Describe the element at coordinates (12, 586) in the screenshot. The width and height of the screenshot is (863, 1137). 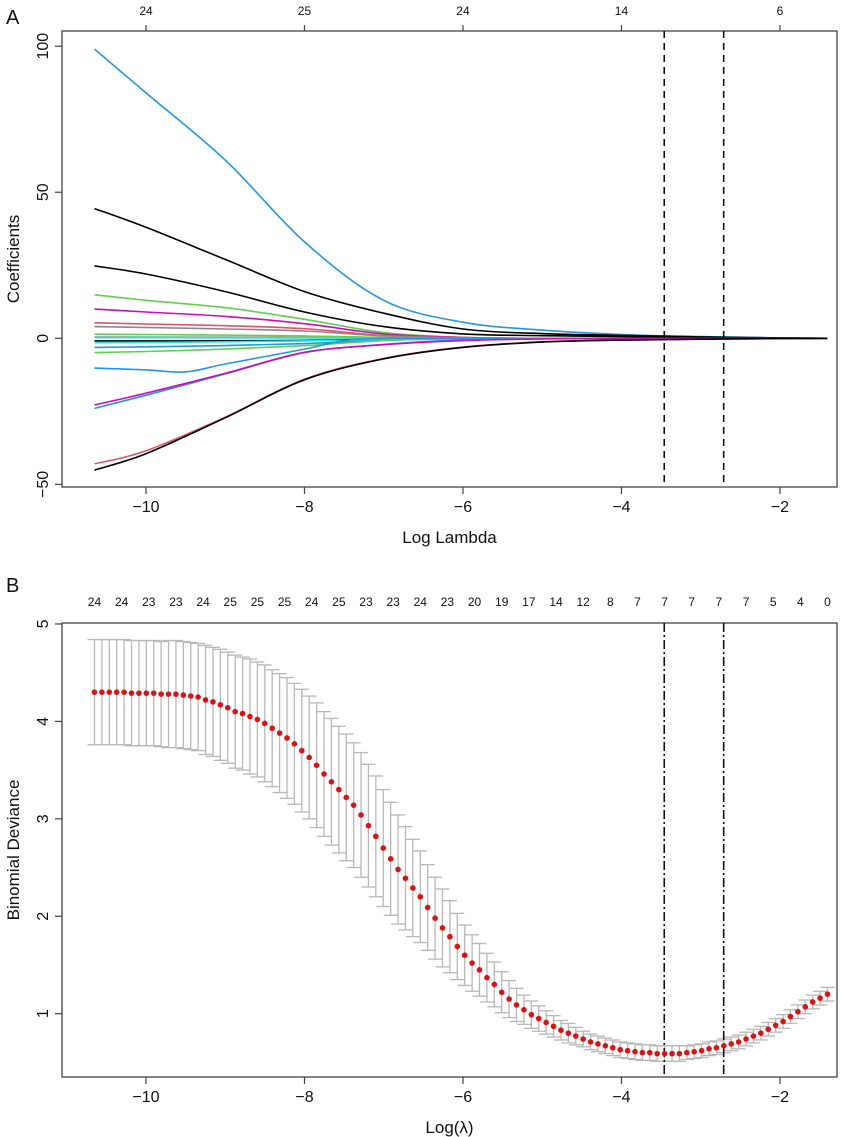
I see `panel-label-b: B` at that location.